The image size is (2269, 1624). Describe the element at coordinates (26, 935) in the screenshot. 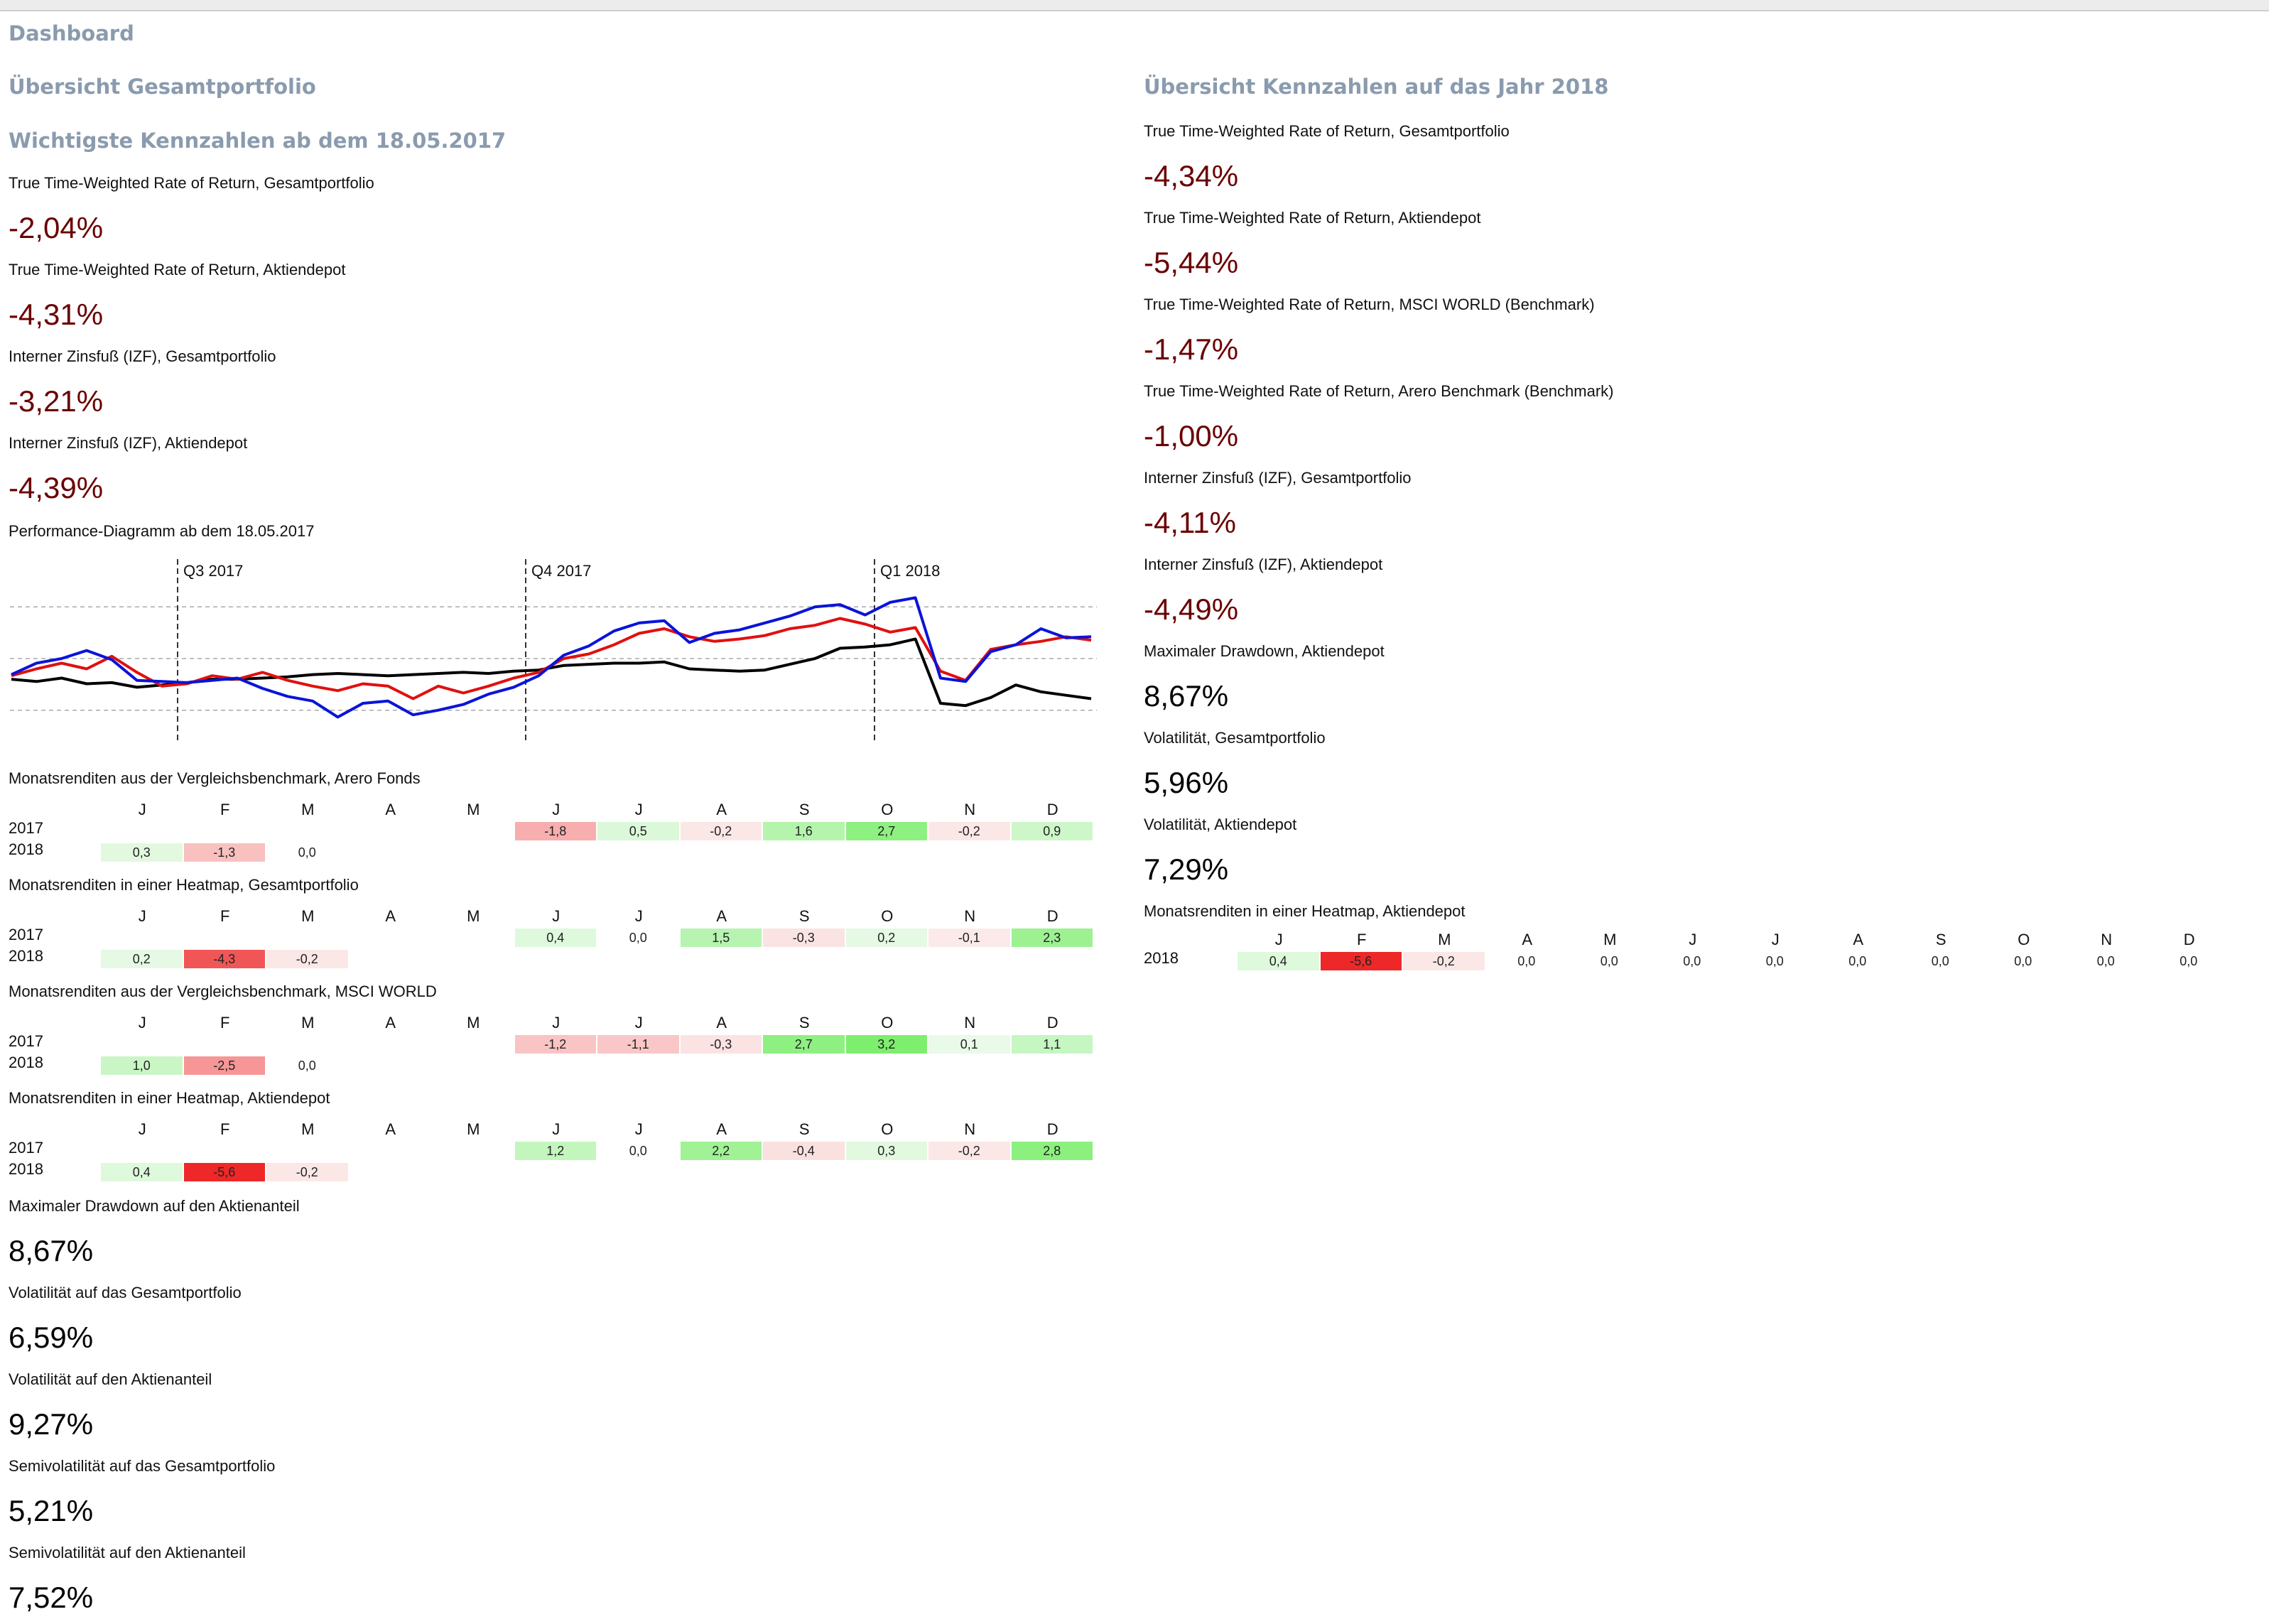

I see `heatmap-year-label: 2017` at that location.